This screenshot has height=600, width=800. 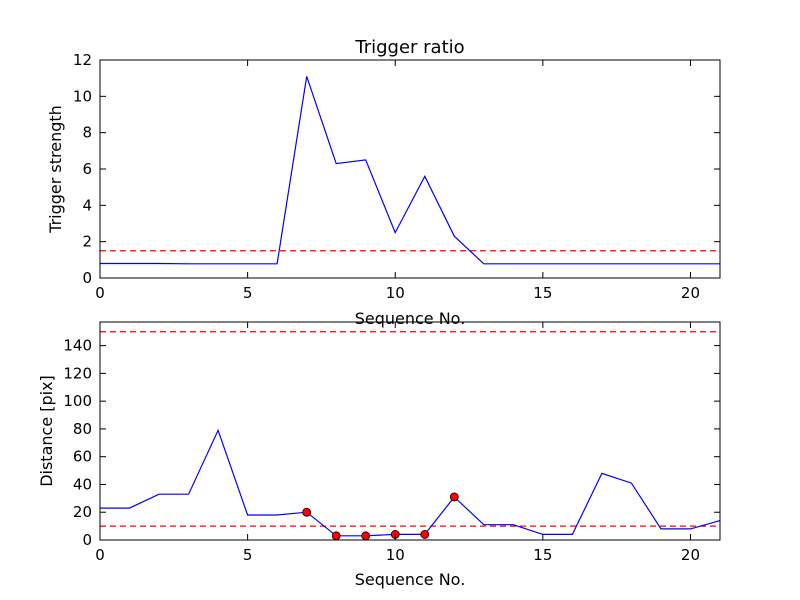 I want to click on y-tick-label: 6, so click(x=87, y=169).